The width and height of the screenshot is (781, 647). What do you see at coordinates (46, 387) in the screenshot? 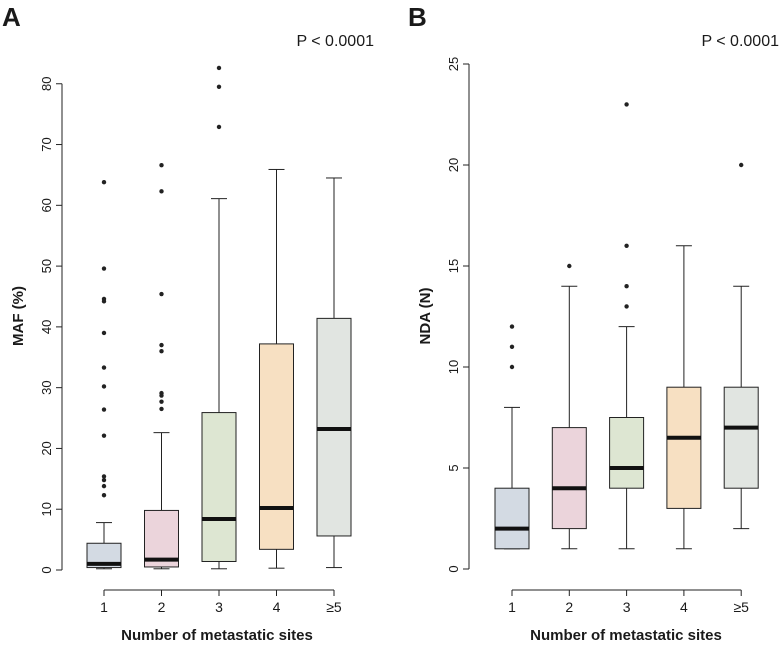
I see `panel-a-y-tick-label: 30` at bounding box center [46, 387].